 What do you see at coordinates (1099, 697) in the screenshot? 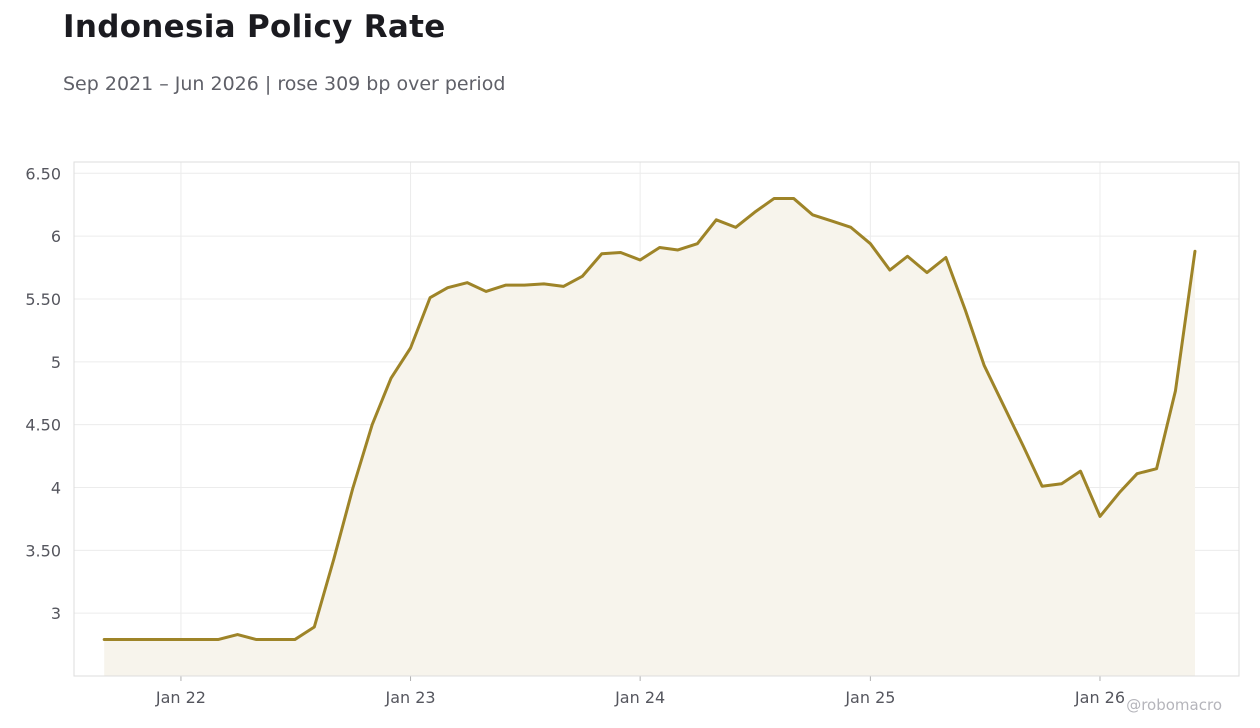
I see `x-tick-label: Jan 26` at bounding box center [1099, 697].